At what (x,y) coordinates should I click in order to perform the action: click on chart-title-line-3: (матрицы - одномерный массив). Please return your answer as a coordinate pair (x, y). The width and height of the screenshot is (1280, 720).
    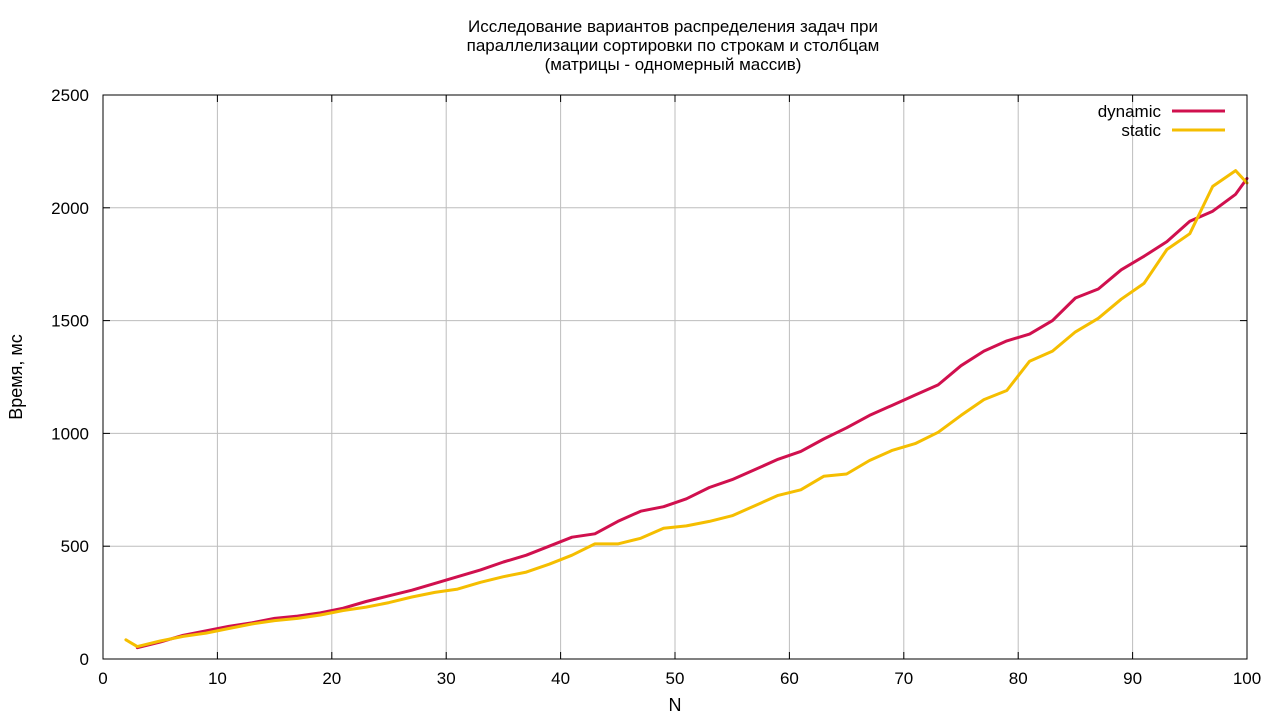
    Looking at the image, I should click on (673, 64).